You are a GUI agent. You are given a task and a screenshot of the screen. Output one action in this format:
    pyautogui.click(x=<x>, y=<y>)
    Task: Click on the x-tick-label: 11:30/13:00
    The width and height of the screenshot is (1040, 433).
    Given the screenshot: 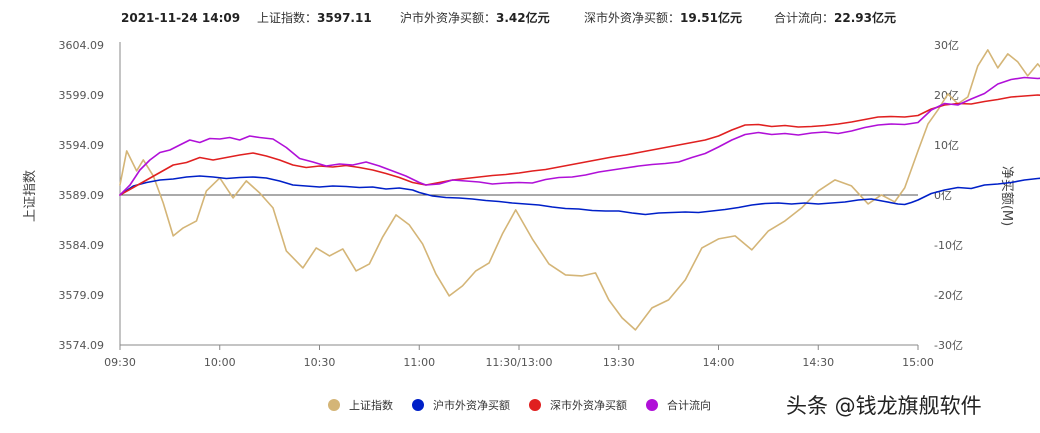 What is the action you would take?
    pyautogui.click(x=518, y=362)
    